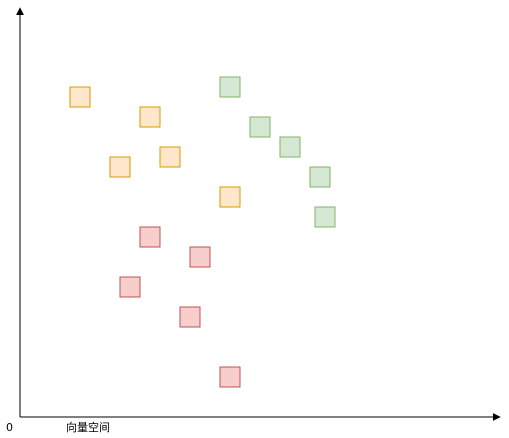 The image size is (509, 438). Describe the element at coordinates (88, 427) in the screenshot. I see `x-axis-label: 向量空间` at that location.